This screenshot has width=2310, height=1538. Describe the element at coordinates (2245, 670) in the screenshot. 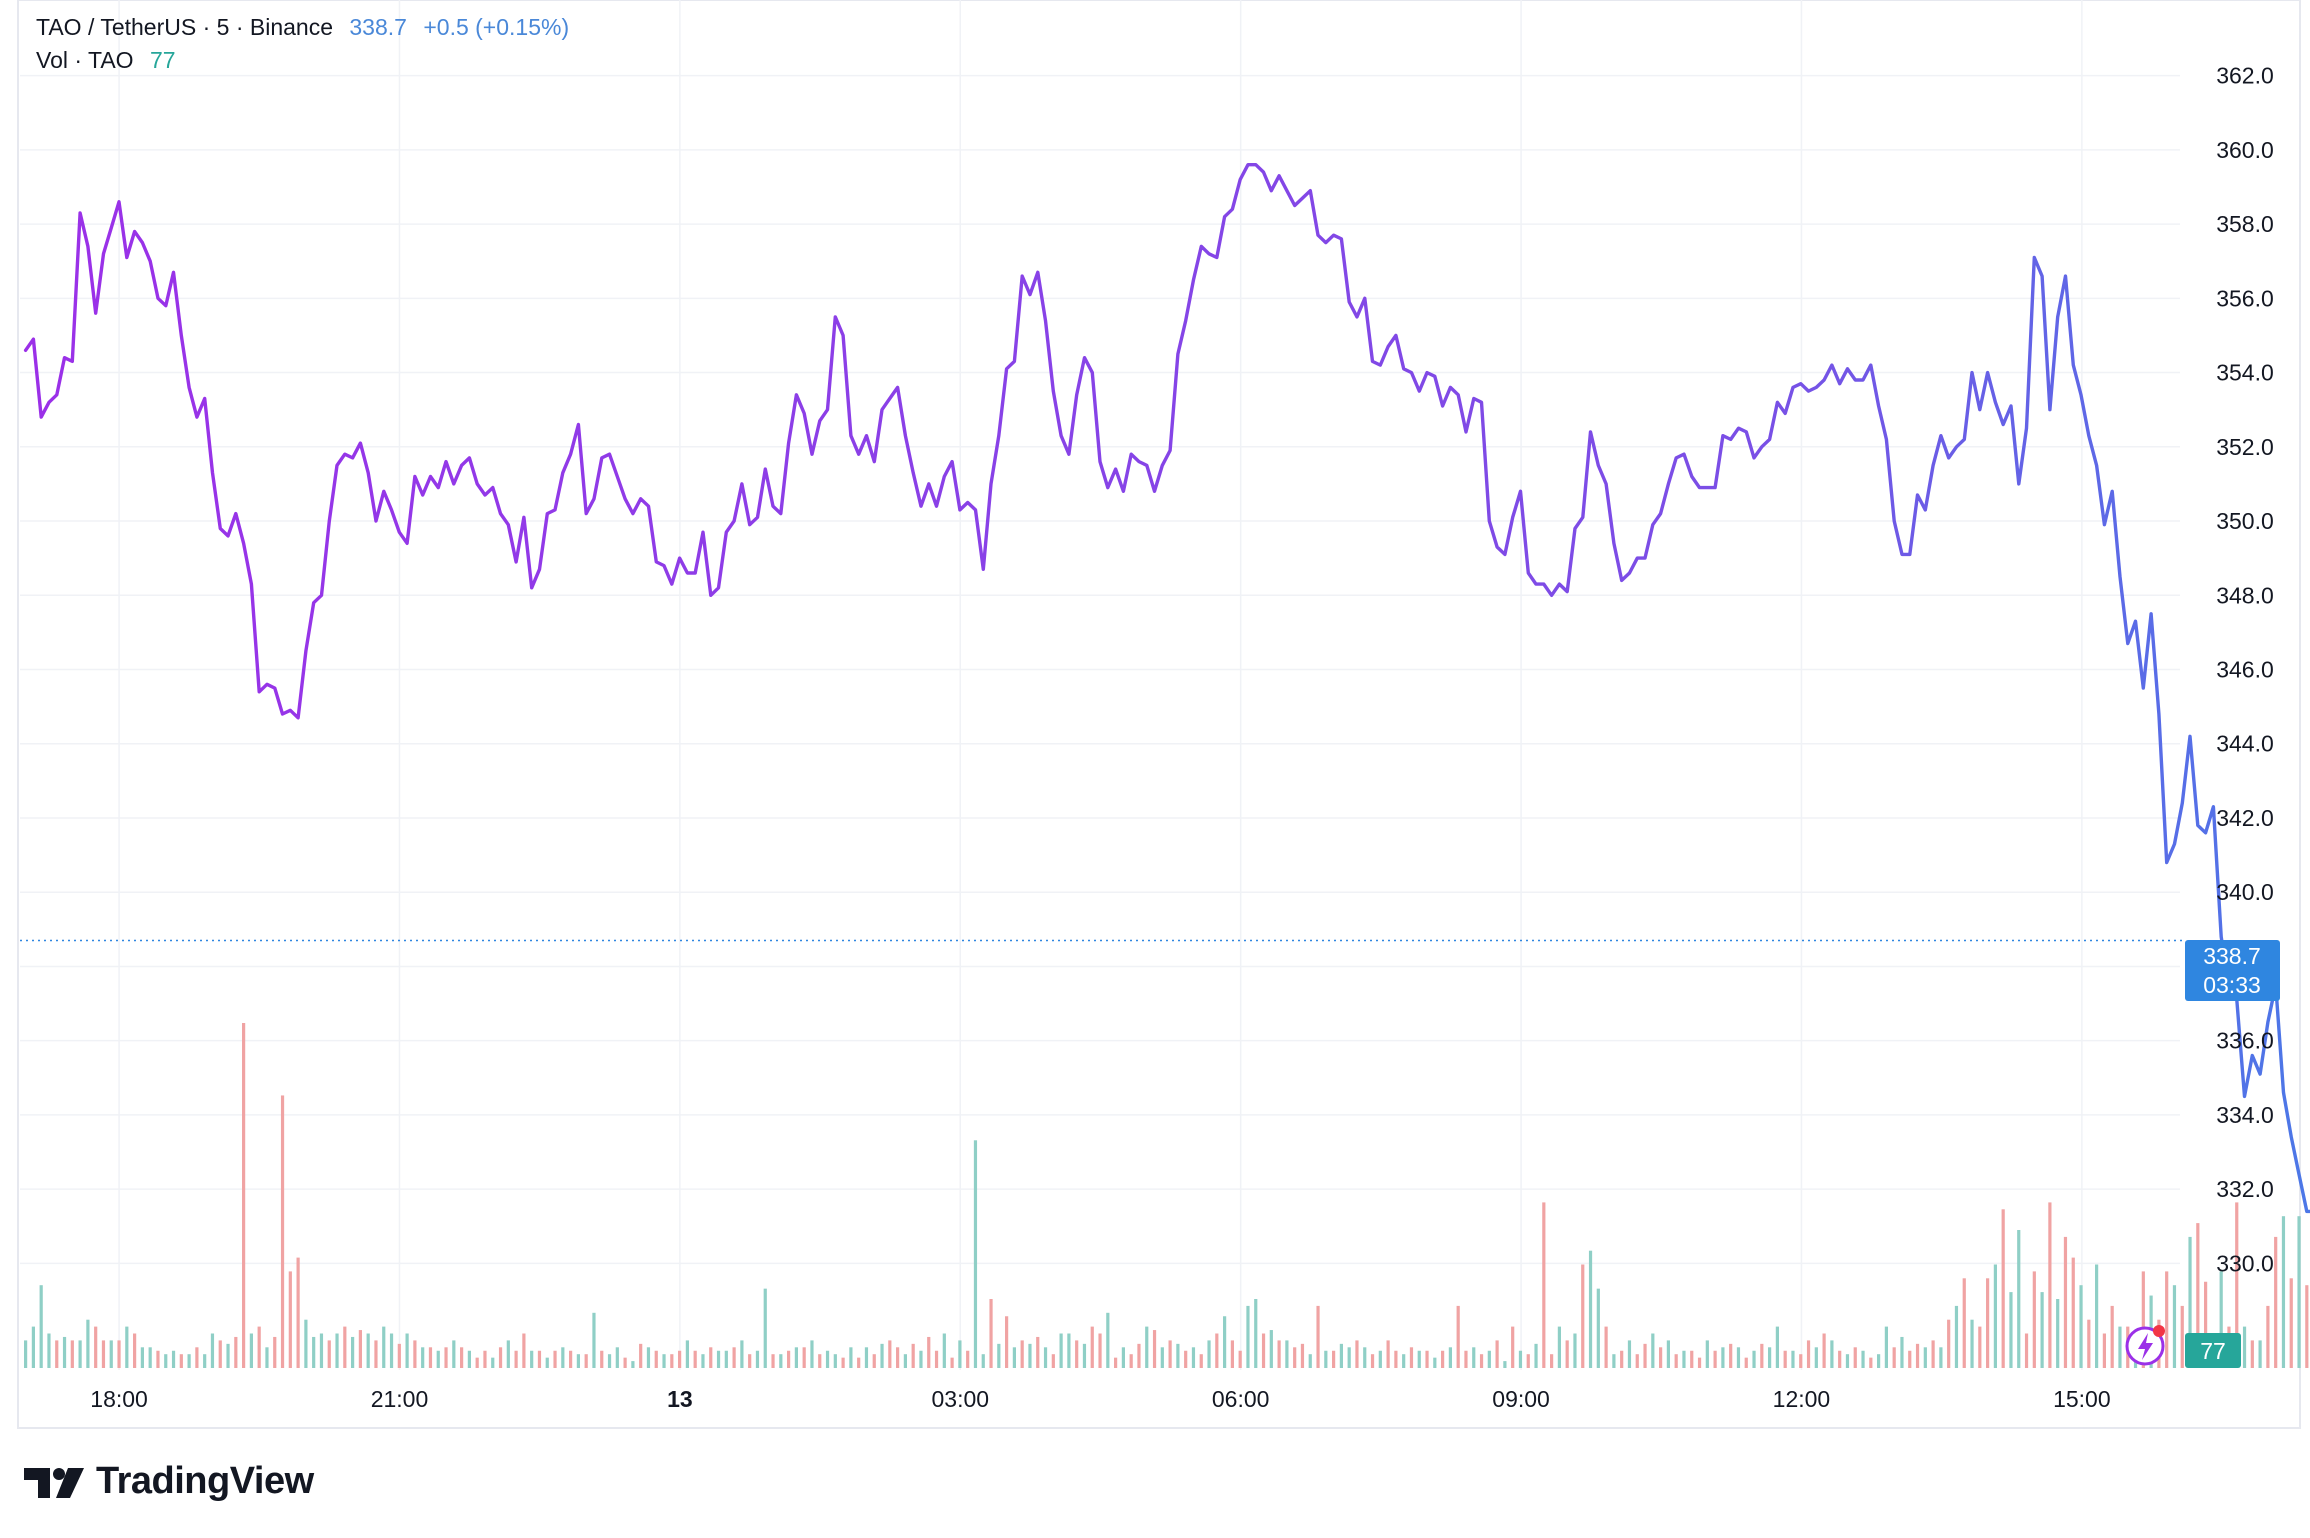

I see `y-tick-label: 346.0` at that location.